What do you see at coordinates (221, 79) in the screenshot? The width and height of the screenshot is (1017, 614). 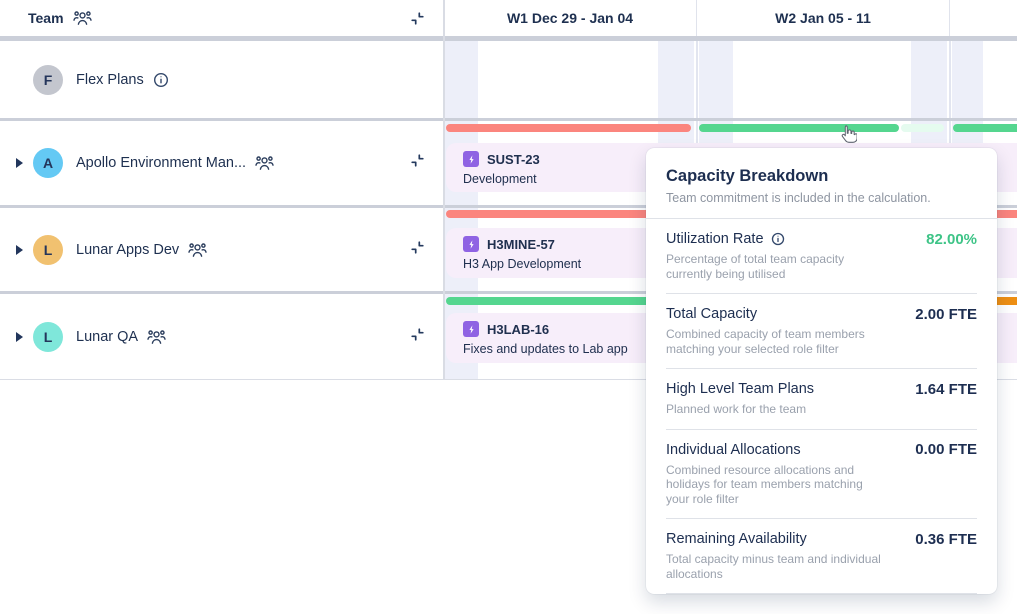 I see `team-row-flex-plans: F Flex Plans` at bounding box center [221, 79].